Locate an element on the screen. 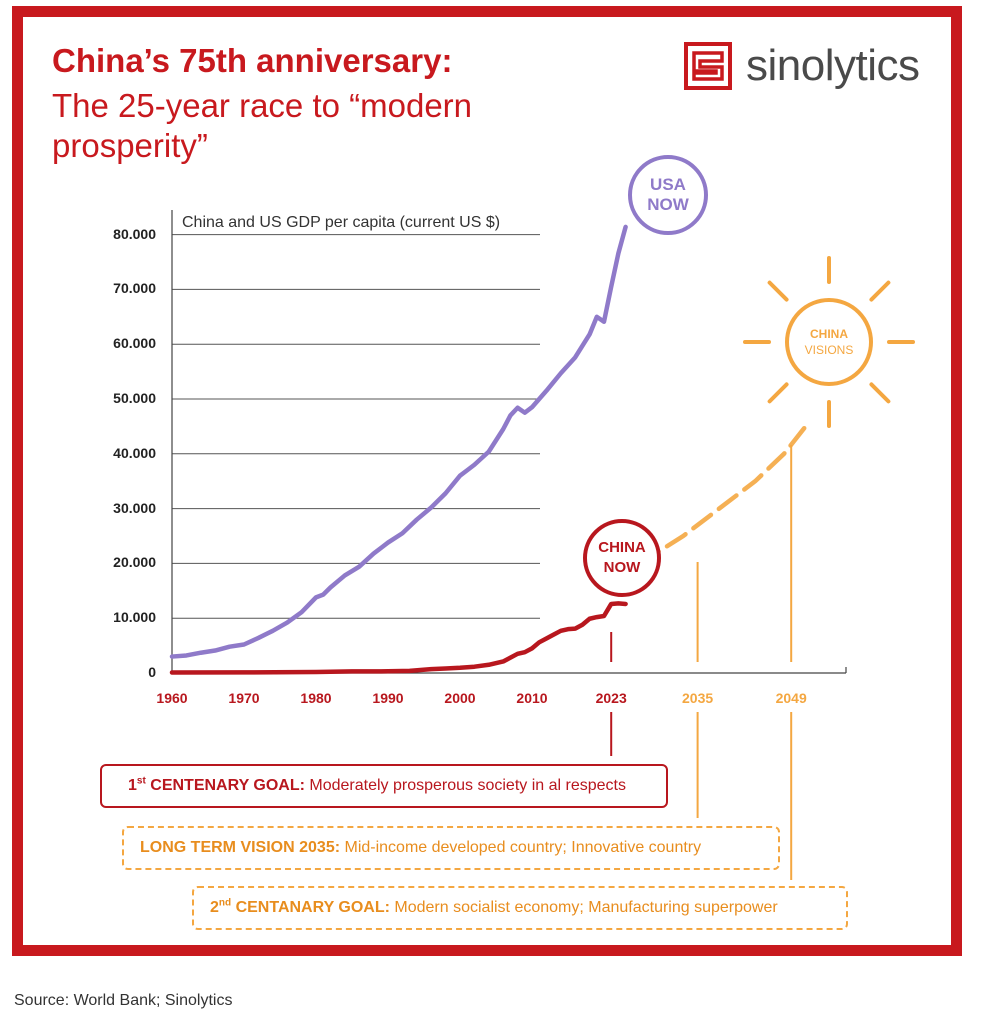  y-tick-label: 30.000 is located at coordinates (134, 507).